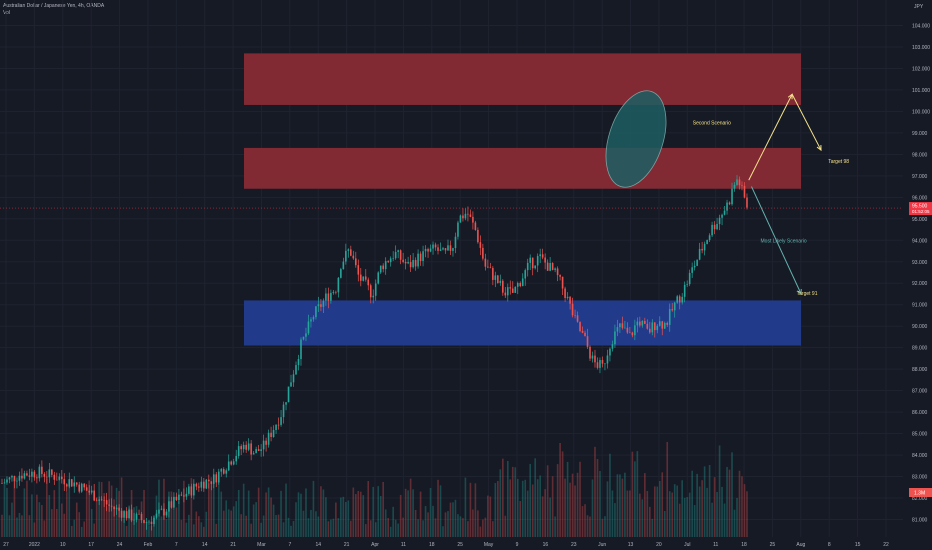  I want to click on time-tick-label: 25, so click(773, 545).